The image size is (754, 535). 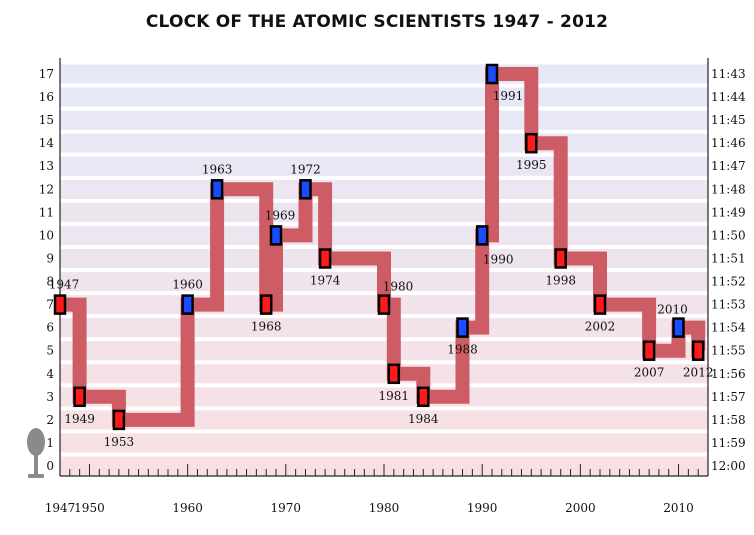 I want to click on right-tick-0: 12:00, so click(x=728, y=466).